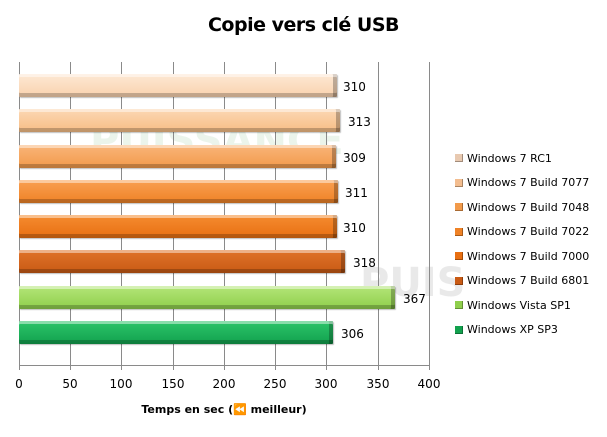 The width and height of the screenshot is (607, 437). Describe the element at coordinates (176, 332) in the screenshot. I see `bar-windows-xp-sp3` at that location.